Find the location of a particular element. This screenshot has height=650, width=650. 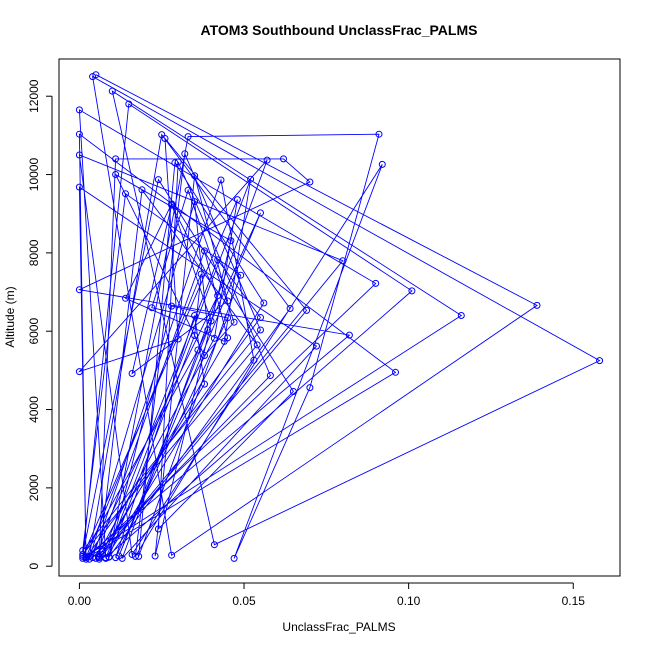

y-tick-label: 2000 is located at coordinates (34, 487).